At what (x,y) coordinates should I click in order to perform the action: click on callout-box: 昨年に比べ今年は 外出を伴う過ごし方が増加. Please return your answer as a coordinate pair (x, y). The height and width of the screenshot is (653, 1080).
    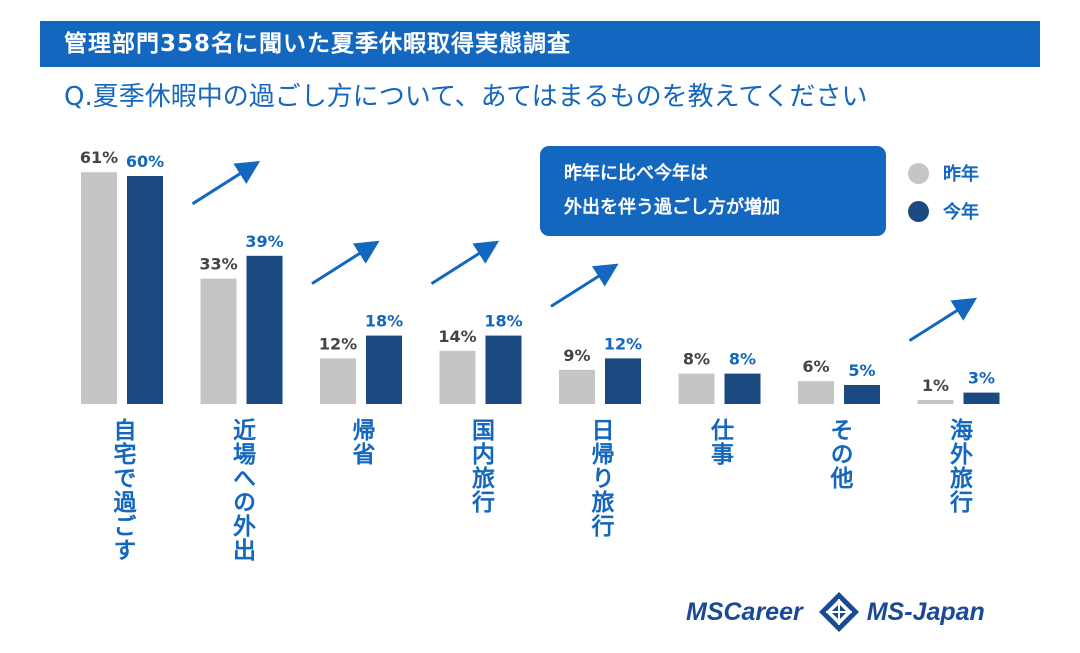
    Looking at the image, I should click on (713, 191).